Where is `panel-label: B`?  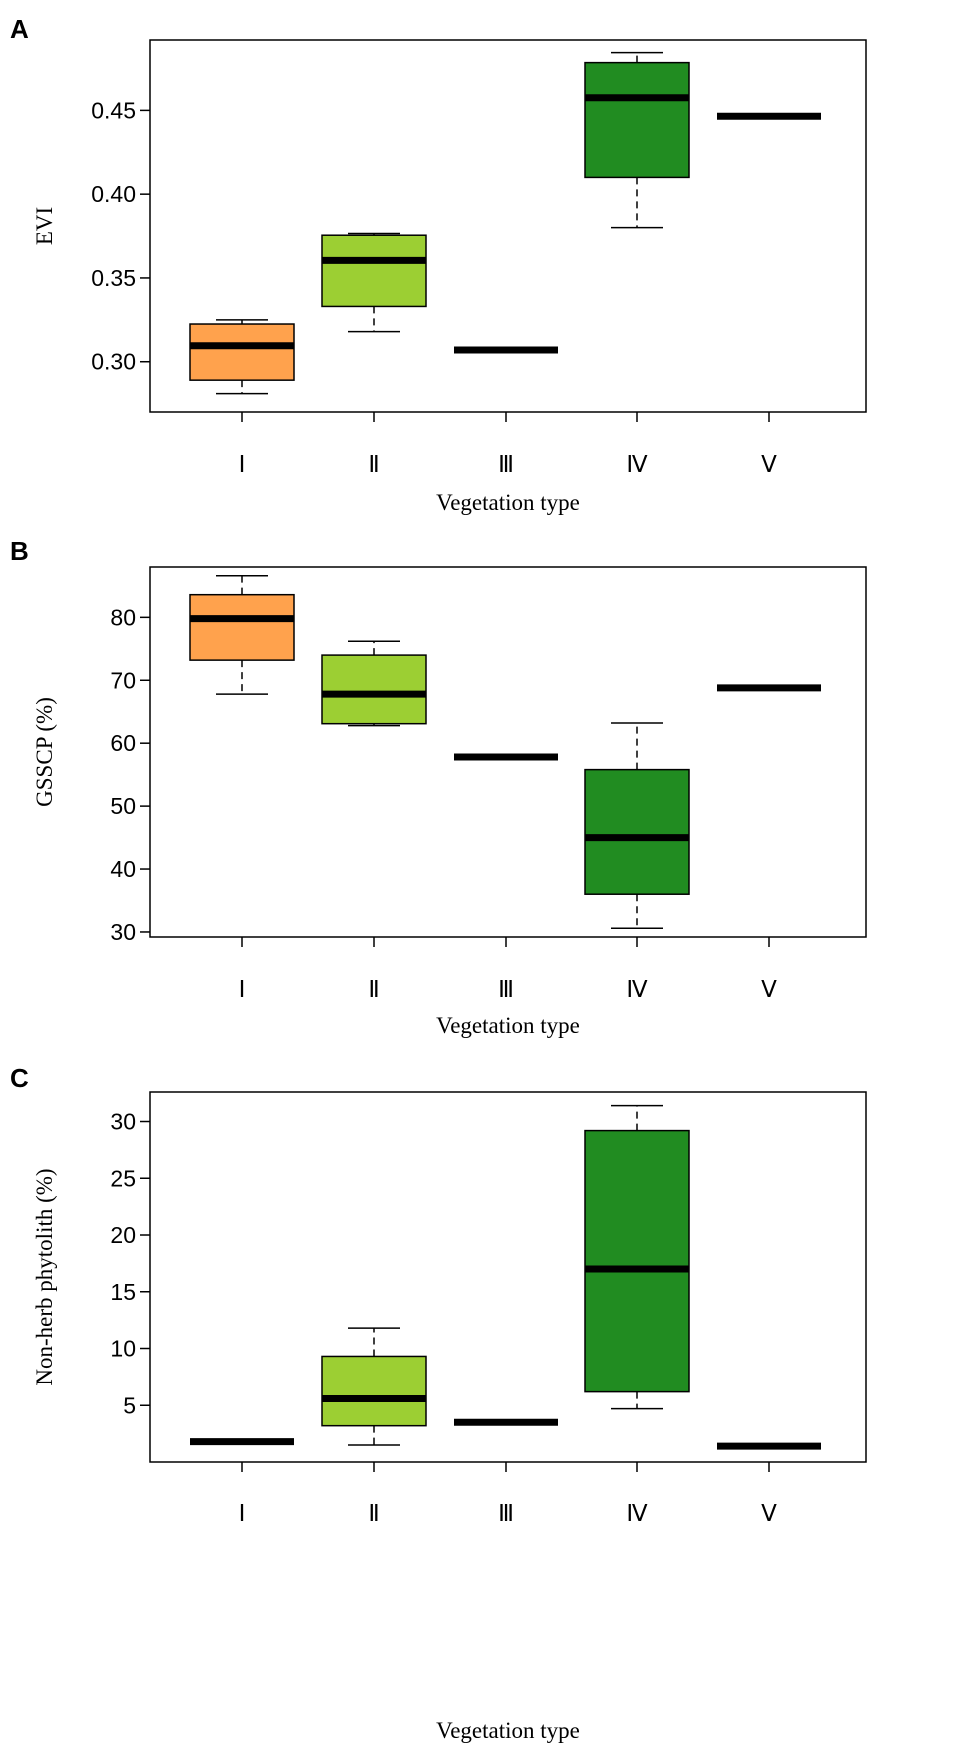
panel-label: B is located at coordinates (19, 551).